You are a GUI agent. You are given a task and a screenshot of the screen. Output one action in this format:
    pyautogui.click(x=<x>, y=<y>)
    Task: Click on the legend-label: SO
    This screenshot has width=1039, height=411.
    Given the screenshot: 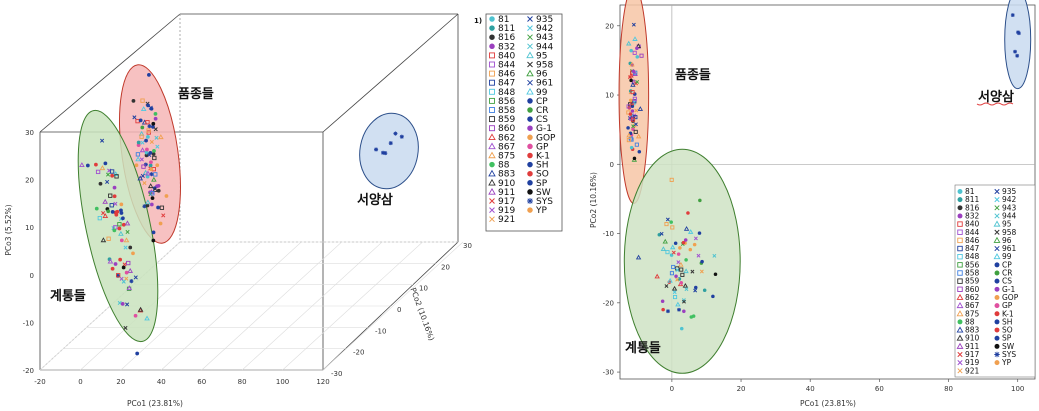 What is the action you would take?
    pyautogui.click(x=1007, y=330)
    